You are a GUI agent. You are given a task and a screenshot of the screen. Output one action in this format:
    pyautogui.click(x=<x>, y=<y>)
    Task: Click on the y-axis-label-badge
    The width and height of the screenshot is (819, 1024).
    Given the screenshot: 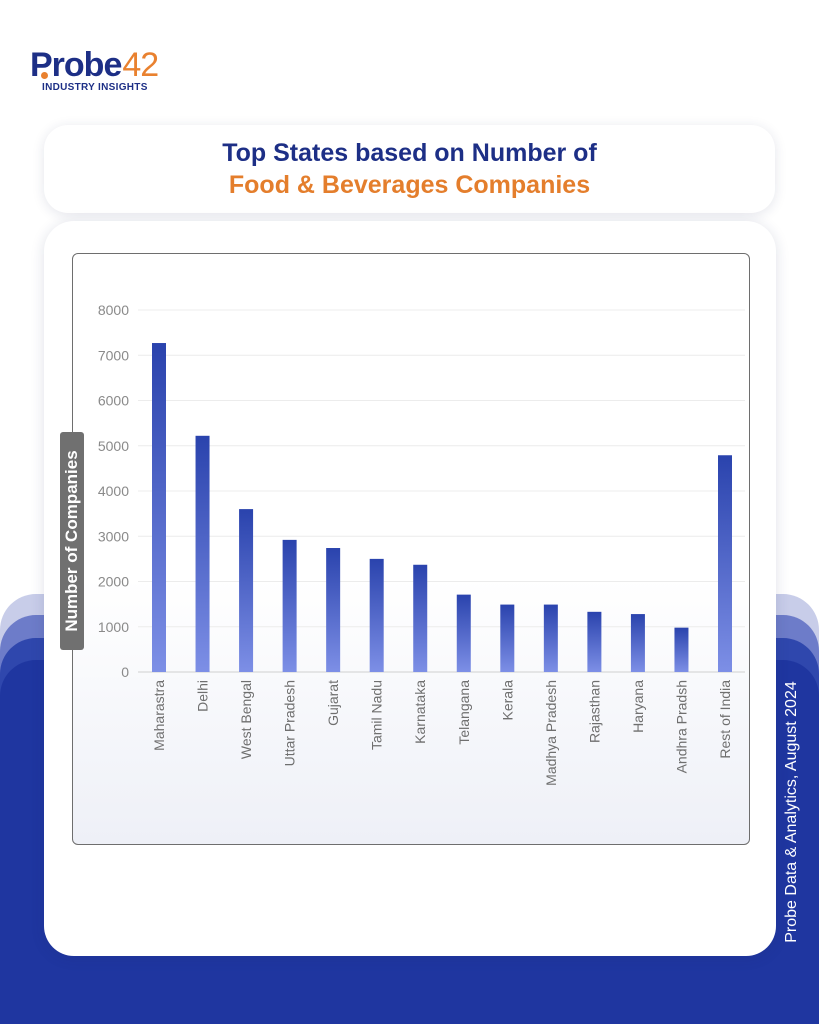 What is the action you would take?
    pyautogui.click(x=72, y=541)
    